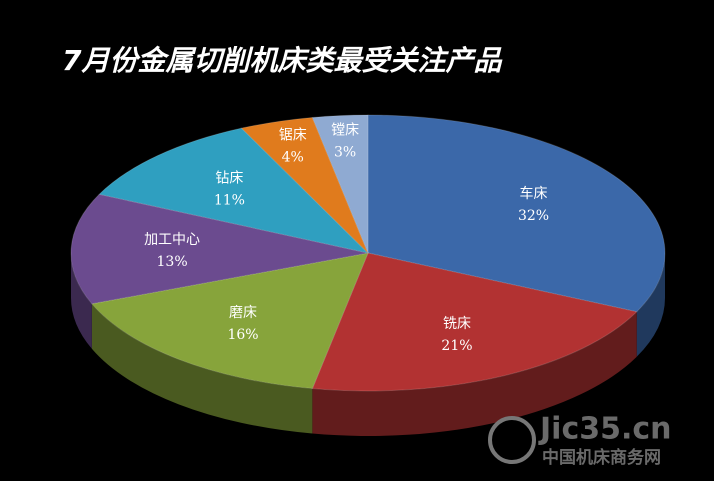  I want to click on slice-label: 铣床, so click(457, 324).